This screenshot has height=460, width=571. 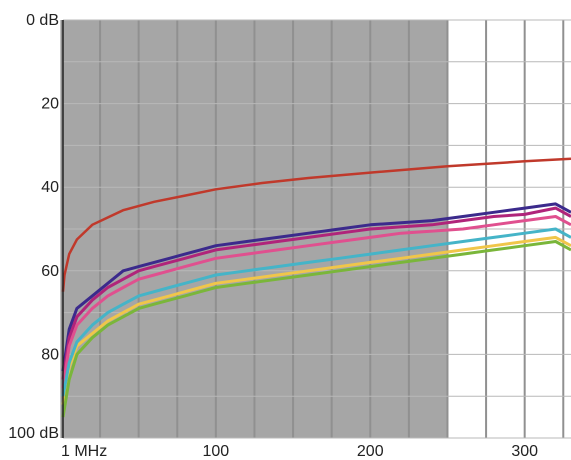 I want to click on y-tick-labels: 0 dB 20 40 60 80 100 dB, so click(x=33, y=227).